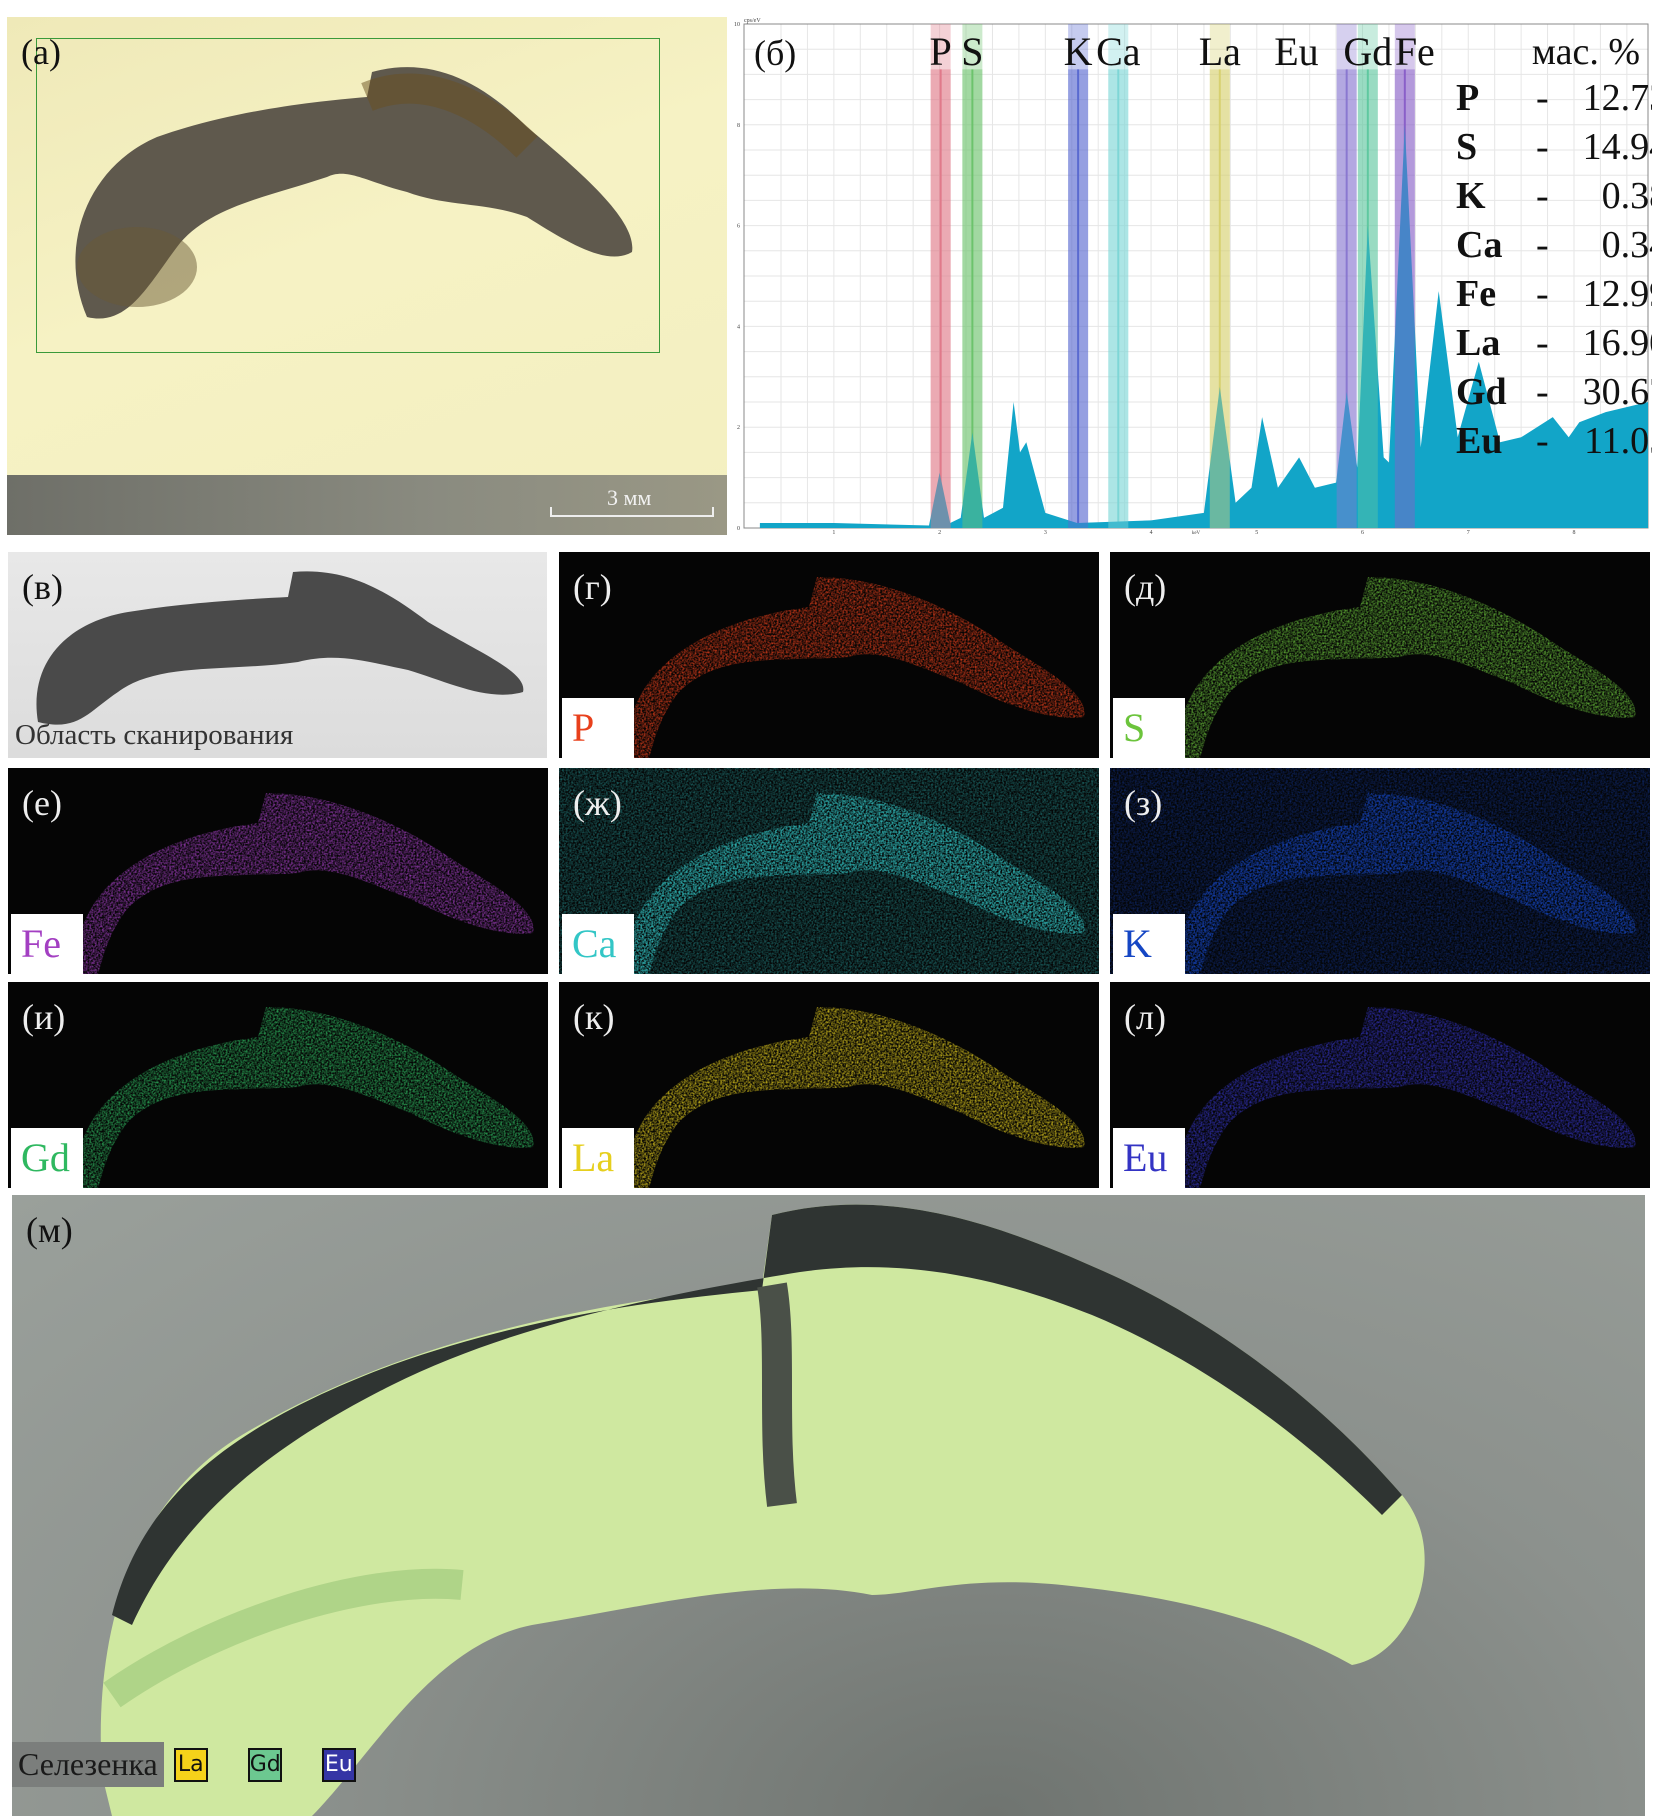 The image size is (1654, 1816). I want to click on element-map-k: (з) K, so click(1380, 871).